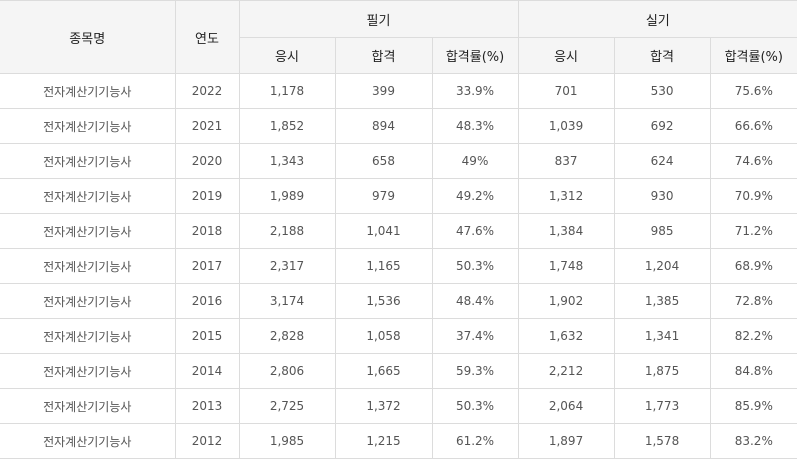 The width and height of the screenshot is (797, 461). I want to click on cell-practical-passed: 1,341, so click(662, 336).